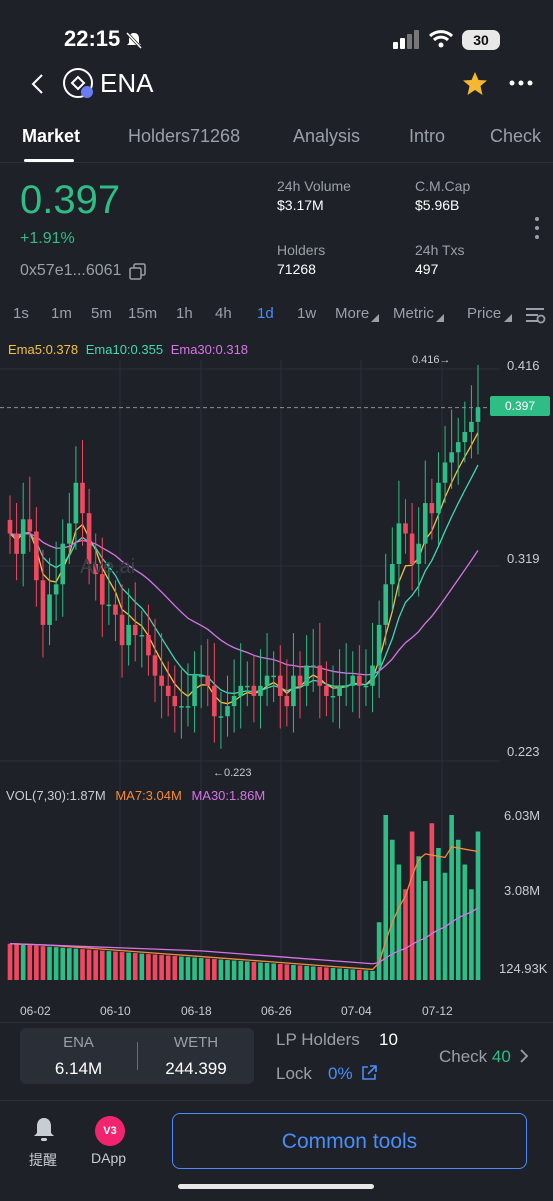 The height and width of the screenshot is (1201, 553). Describe the element at coordinates (307, 313) in the screenshot. I see `timeframe-1w: 1w` at that location.